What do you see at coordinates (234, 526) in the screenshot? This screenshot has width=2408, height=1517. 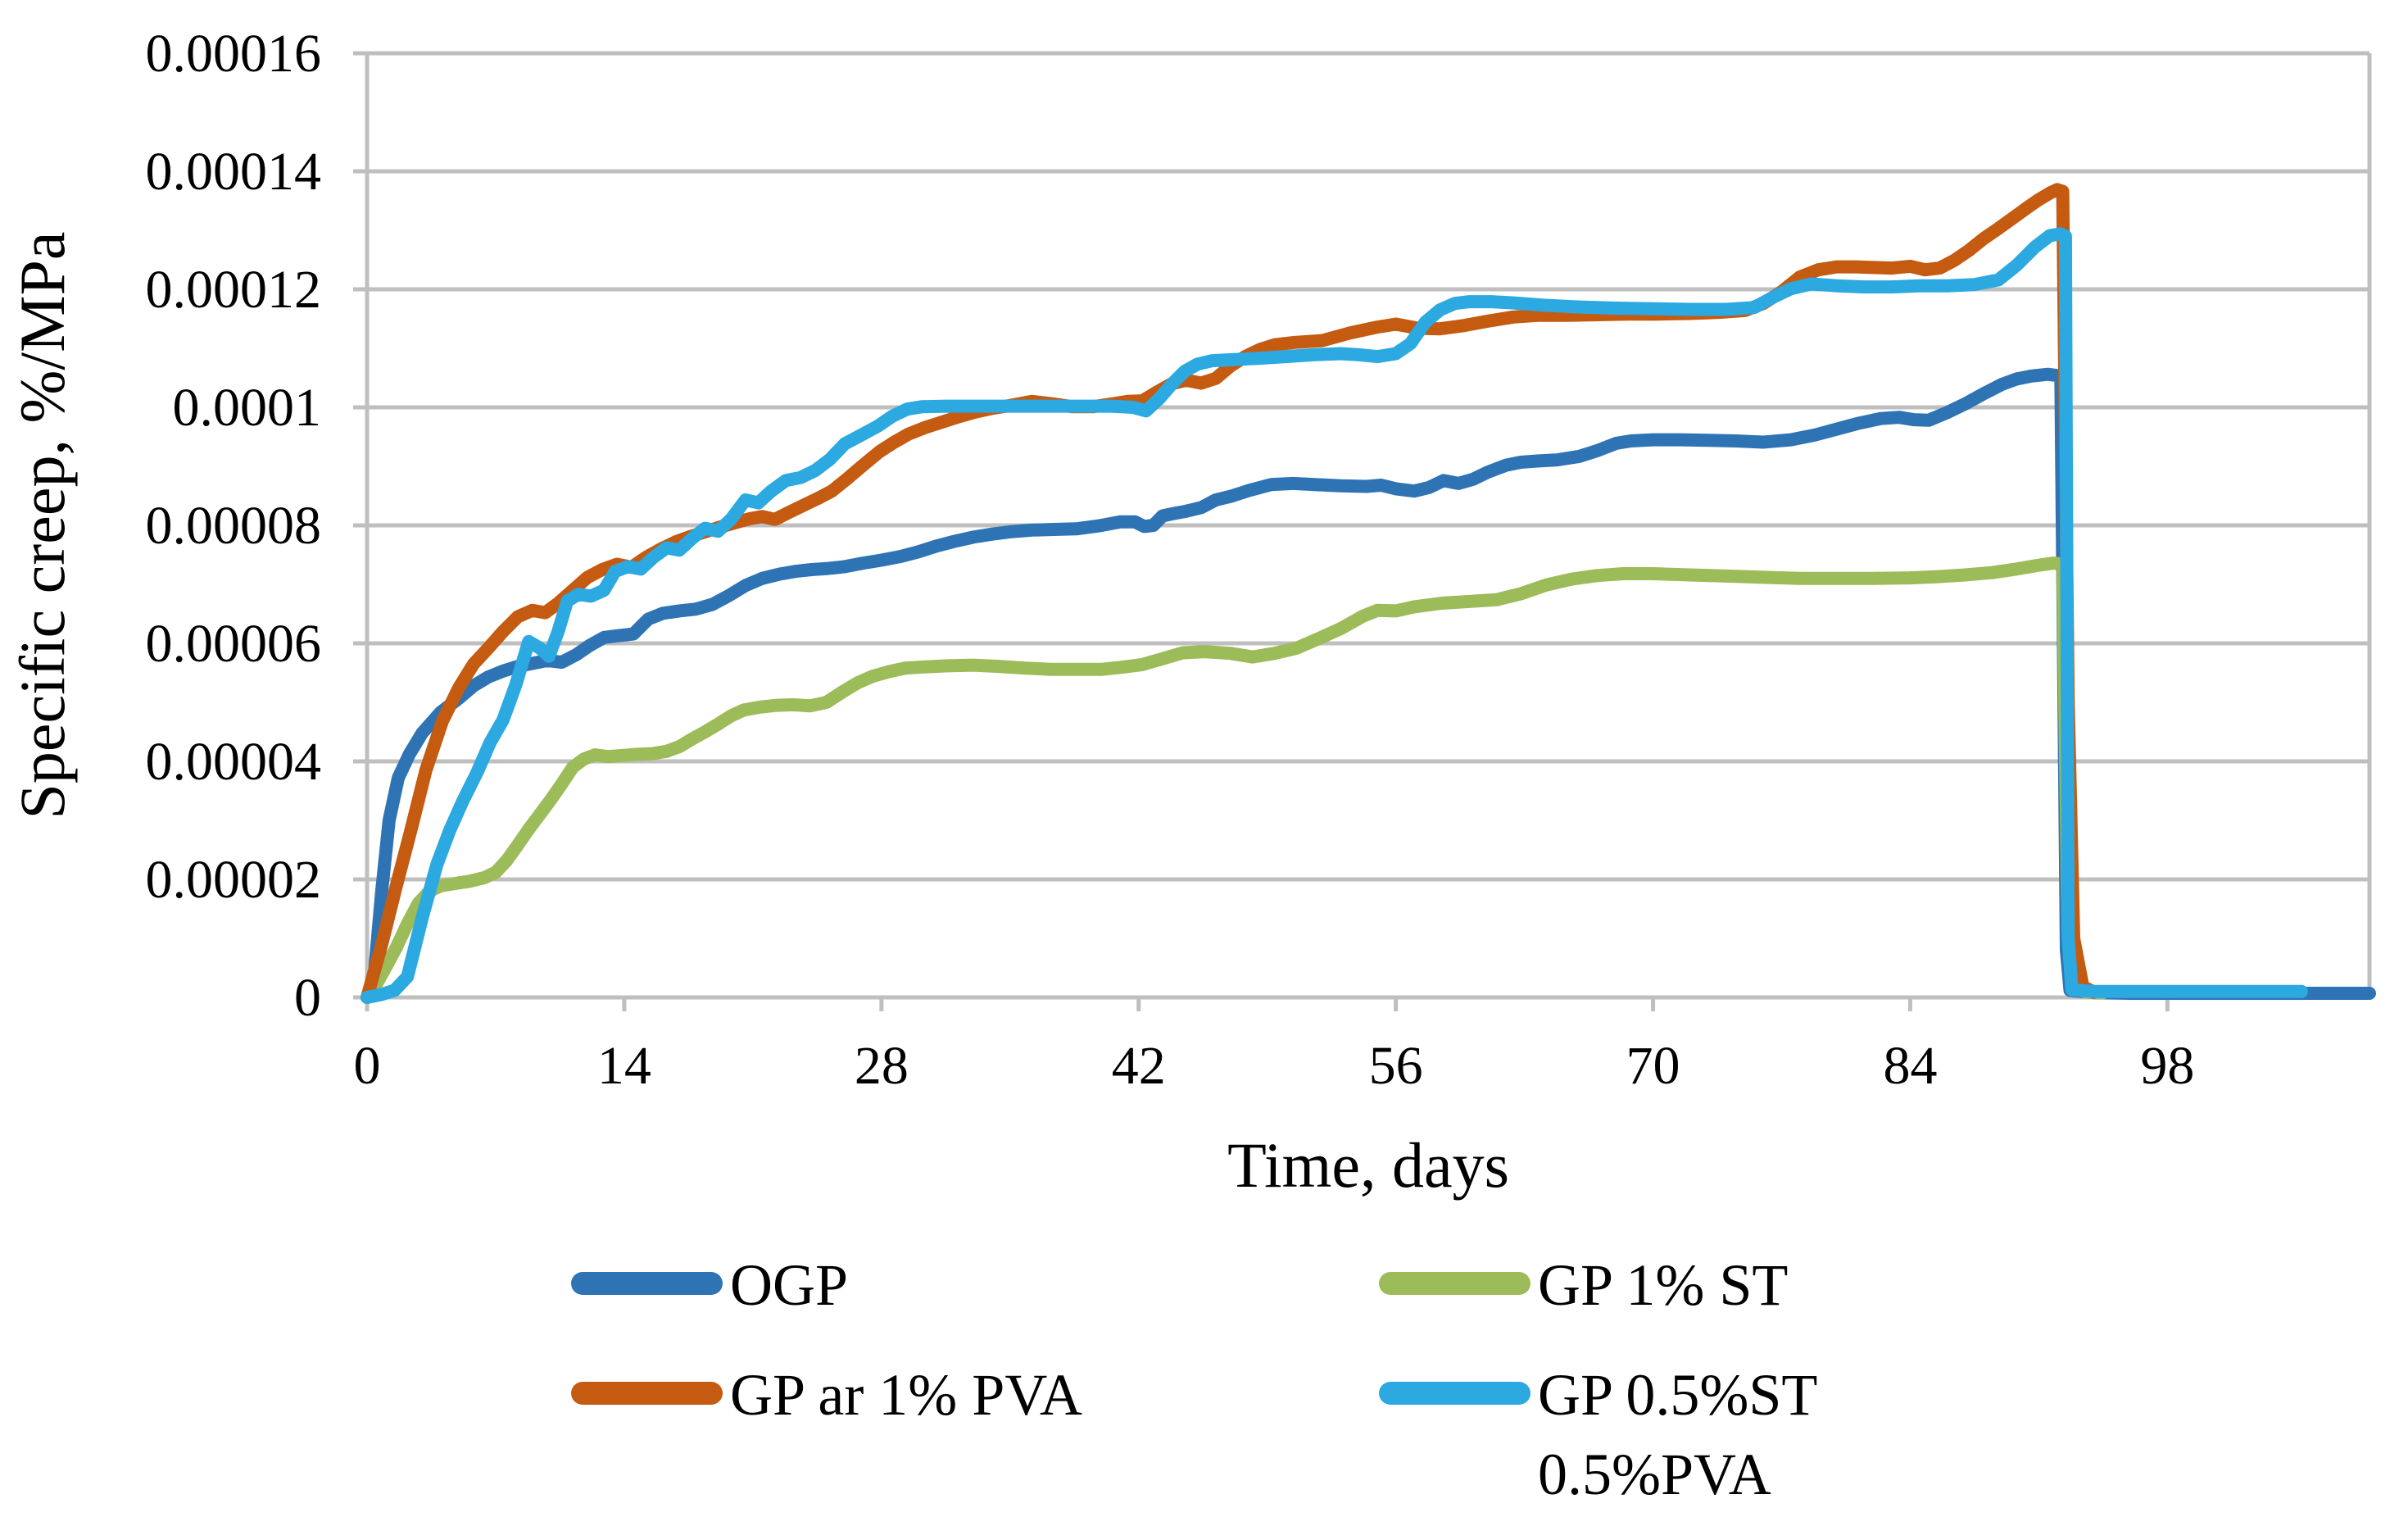 I see `y-tick-label: 0.00008` at bounding box center [234, 526].